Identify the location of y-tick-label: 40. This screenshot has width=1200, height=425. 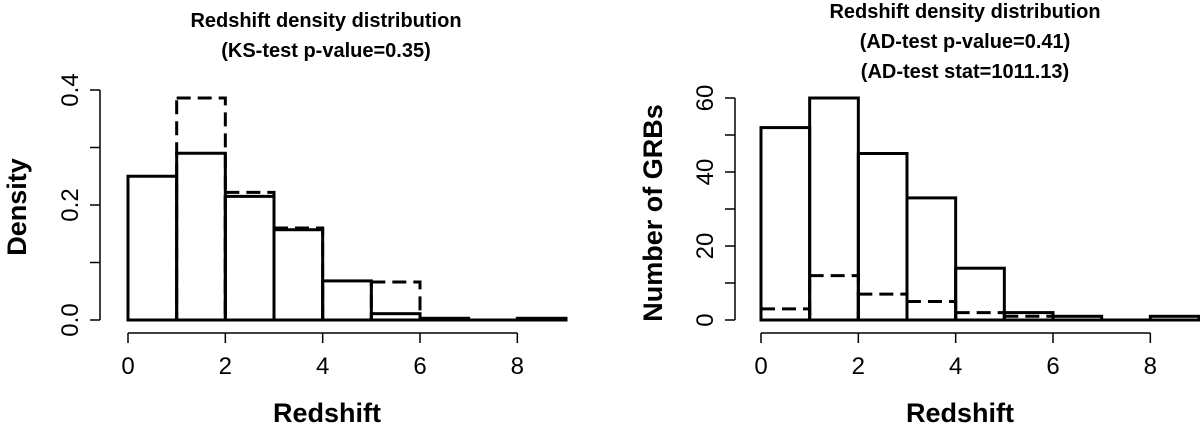
(705, 172).